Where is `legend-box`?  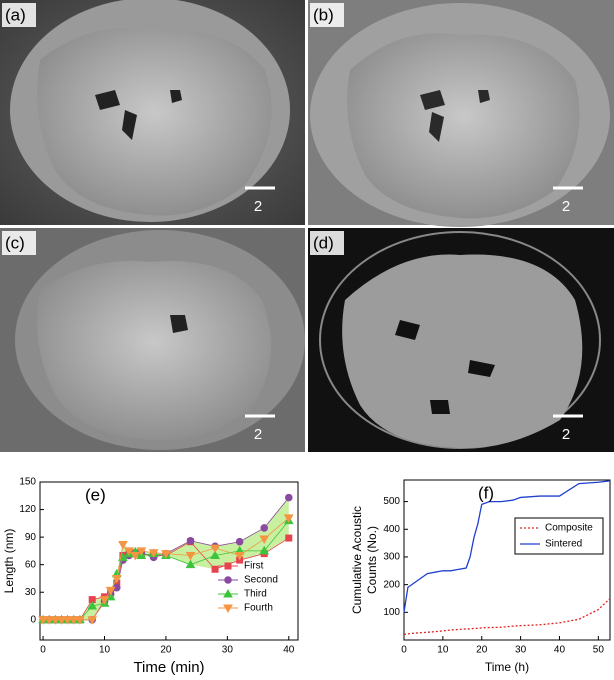 legend-box is located at coordinates (559, 536).